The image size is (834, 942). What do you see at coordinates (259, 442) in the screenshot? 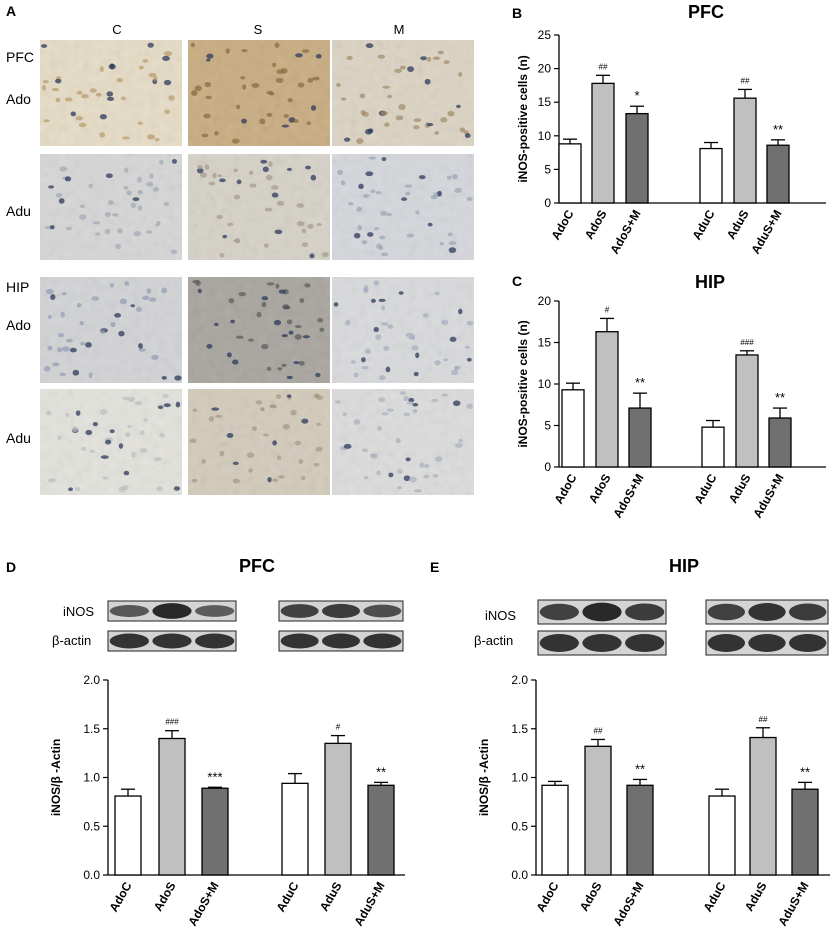
I see `micrograph-r4-c2` at bounding box center [259, 442].